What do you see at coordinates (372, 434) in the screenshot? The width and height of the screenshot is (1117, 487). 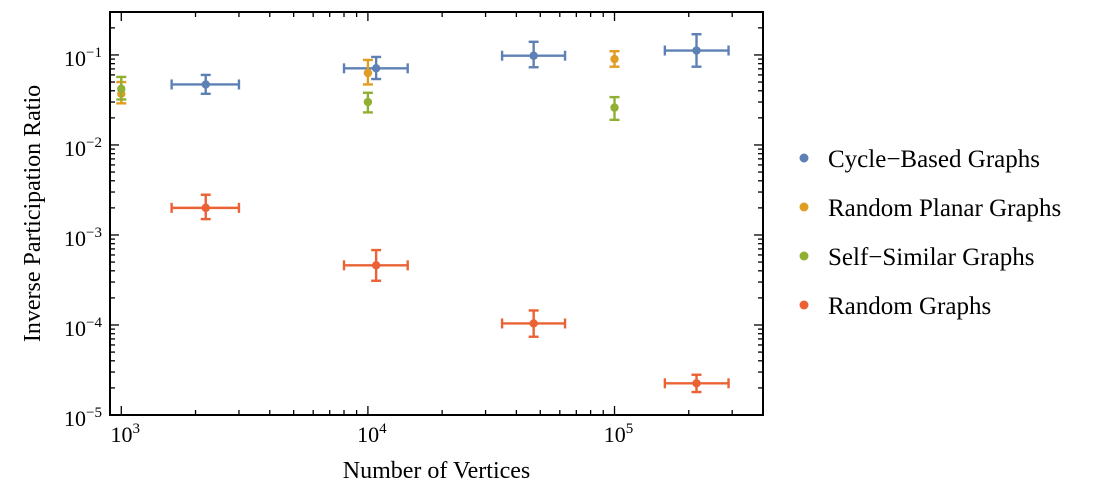 I see `x-tick-label: 10⁴` at bounding box center [372, 434].